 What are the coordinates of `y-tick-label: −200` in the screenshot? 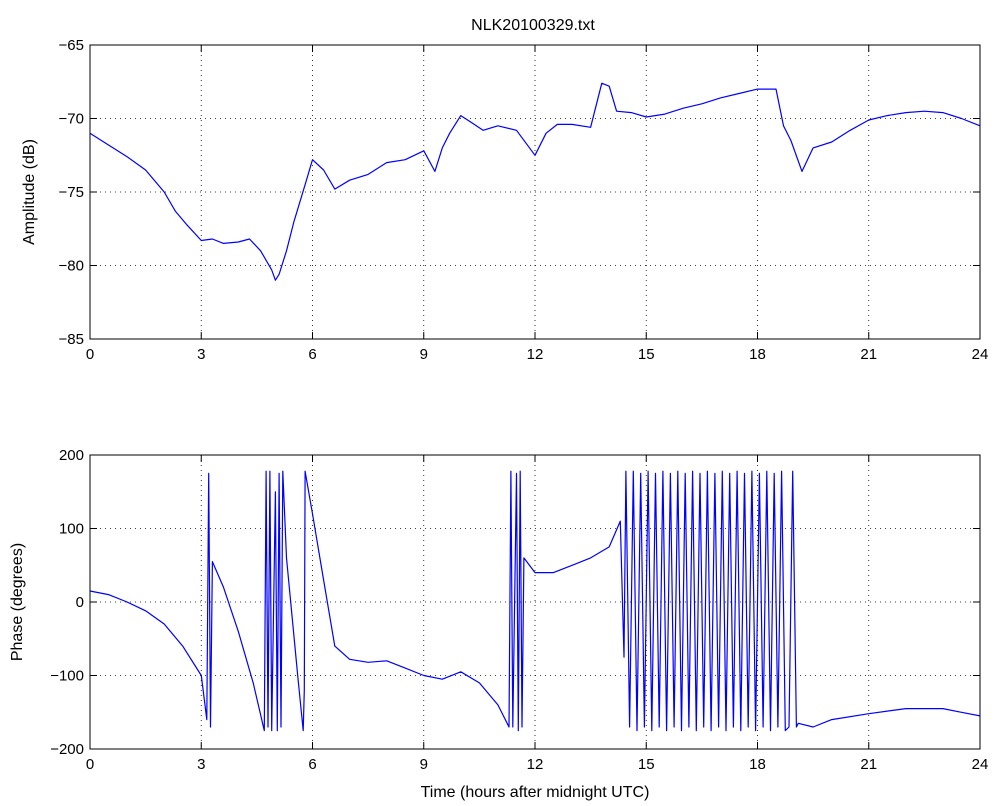 It's located at (67, 749).